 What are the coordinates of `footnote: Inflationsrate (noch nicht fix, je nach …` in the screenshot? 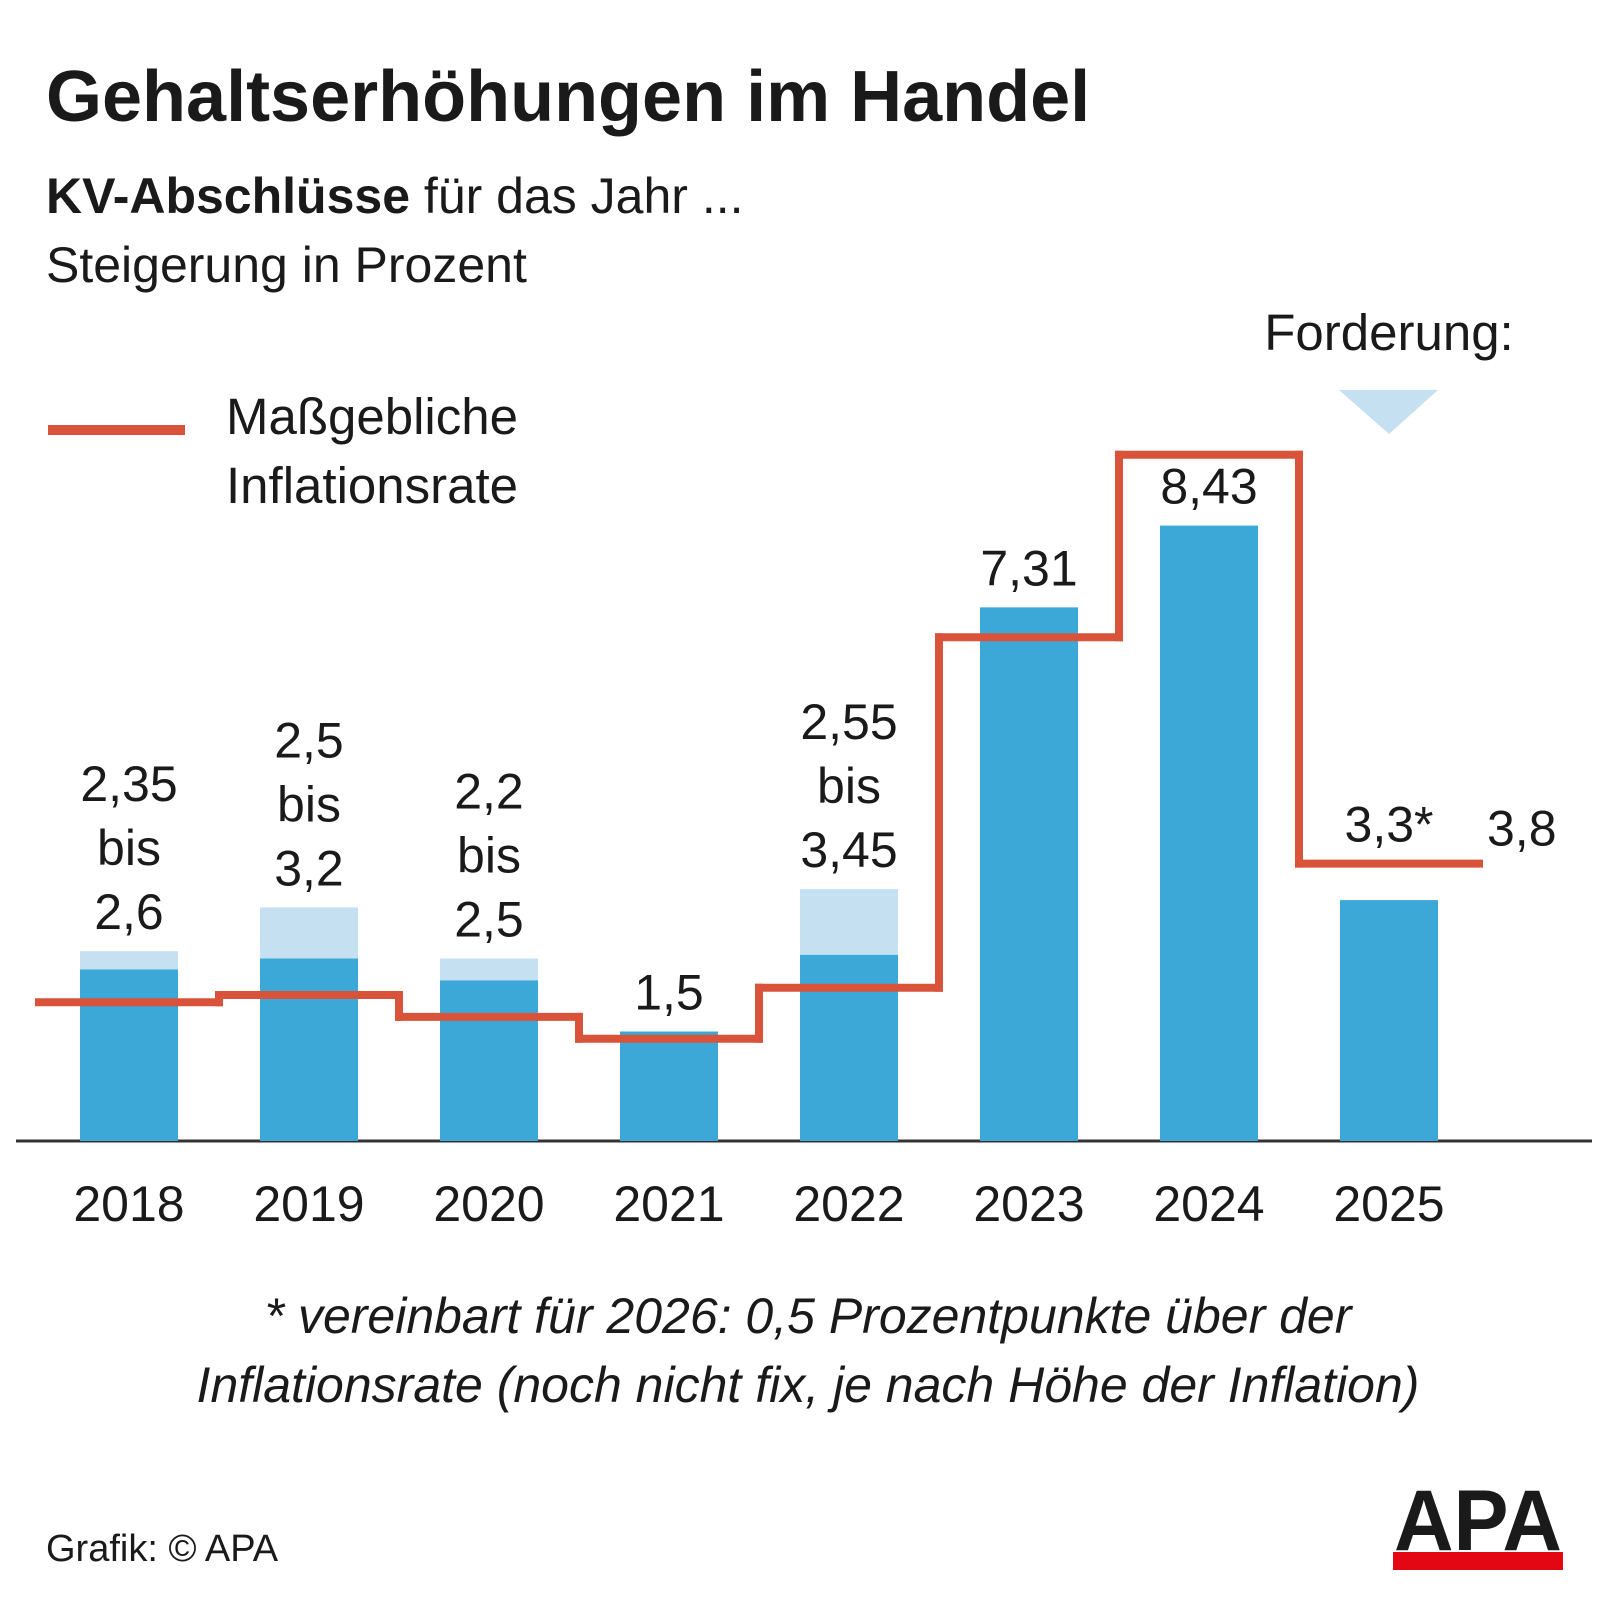 It's located at (808, 1385).